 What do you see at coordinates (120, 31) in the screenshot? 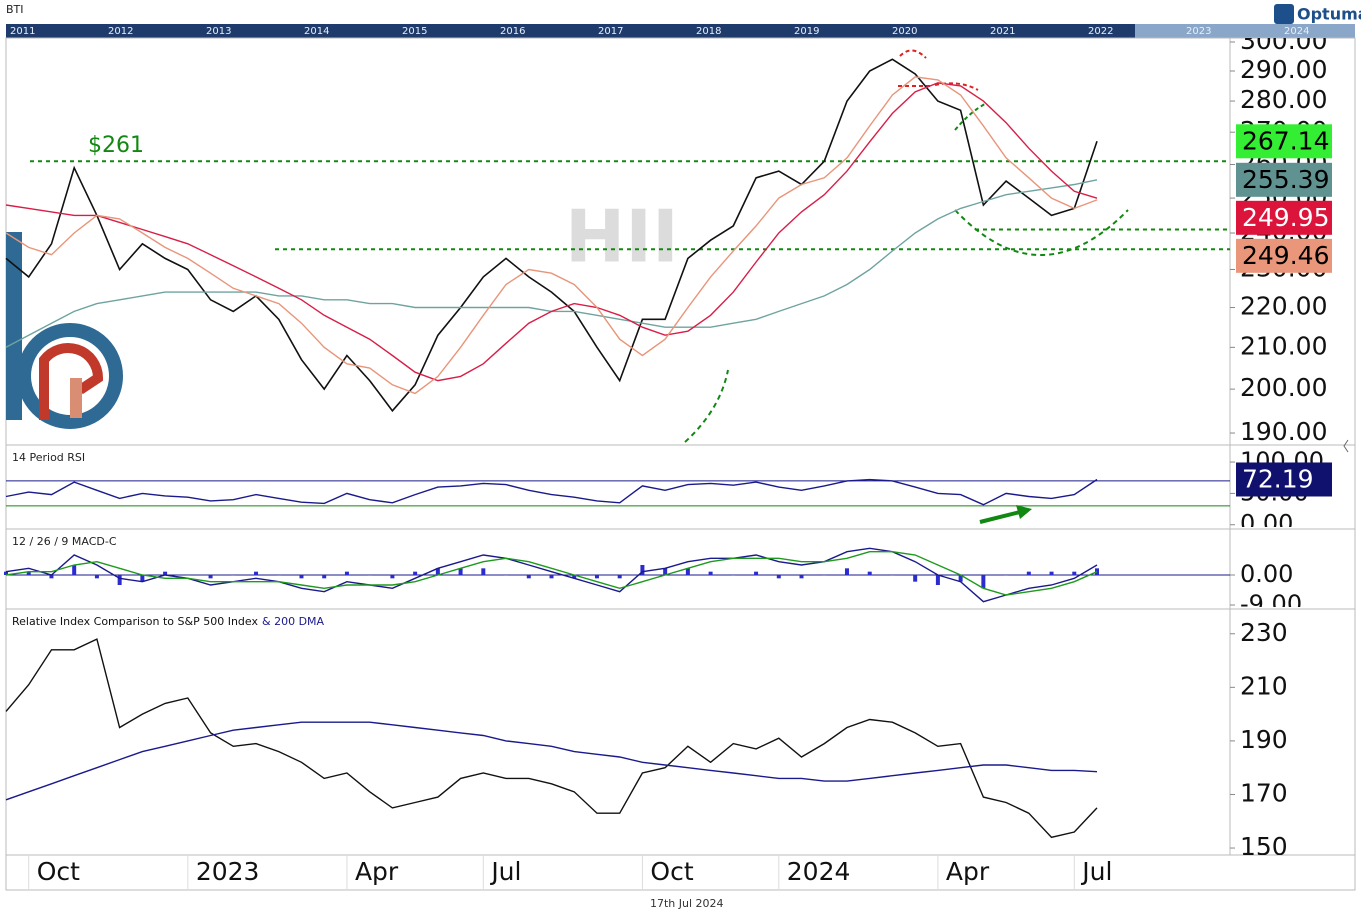
I see `timeline-year: 2012` at bounding box center [120, 31].